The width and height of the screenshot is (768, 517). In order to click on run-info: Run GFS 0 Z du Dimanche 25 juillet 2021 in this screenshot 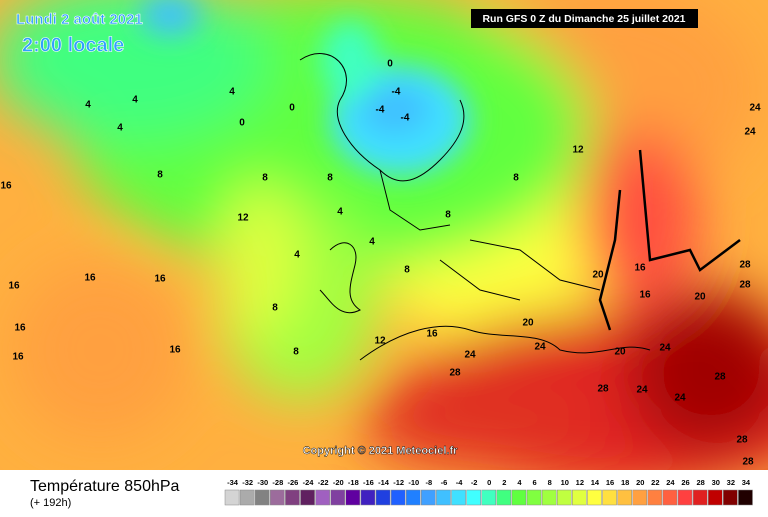, I will do `click(583, 19)`.